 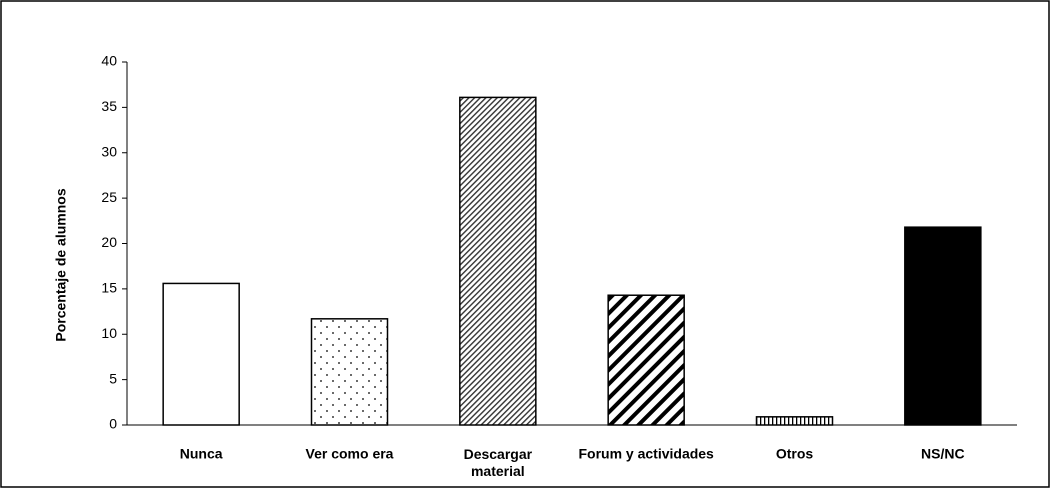 I want to click on x-tick-label: Nunca, so click(x=201, y=454).